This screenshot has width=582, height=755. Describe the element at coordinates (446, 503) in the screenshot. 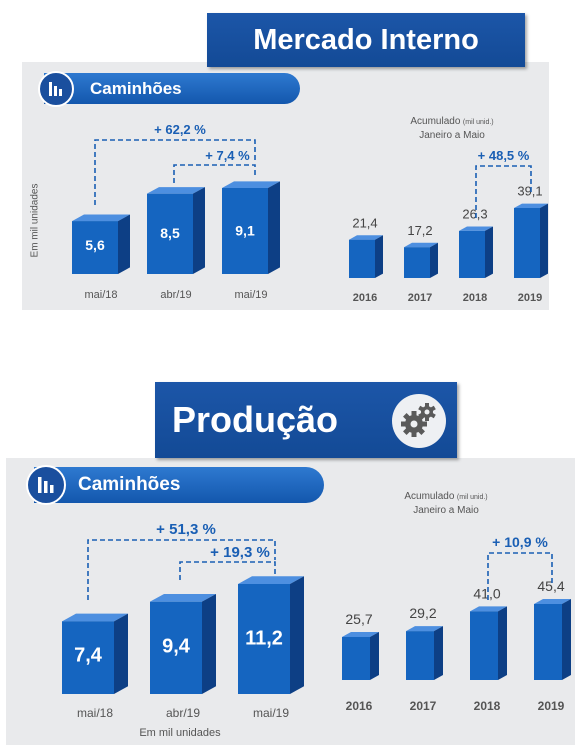

I see `accum-title-2: Acumulado (mil unid.) Janeiro a Maio` at that location.